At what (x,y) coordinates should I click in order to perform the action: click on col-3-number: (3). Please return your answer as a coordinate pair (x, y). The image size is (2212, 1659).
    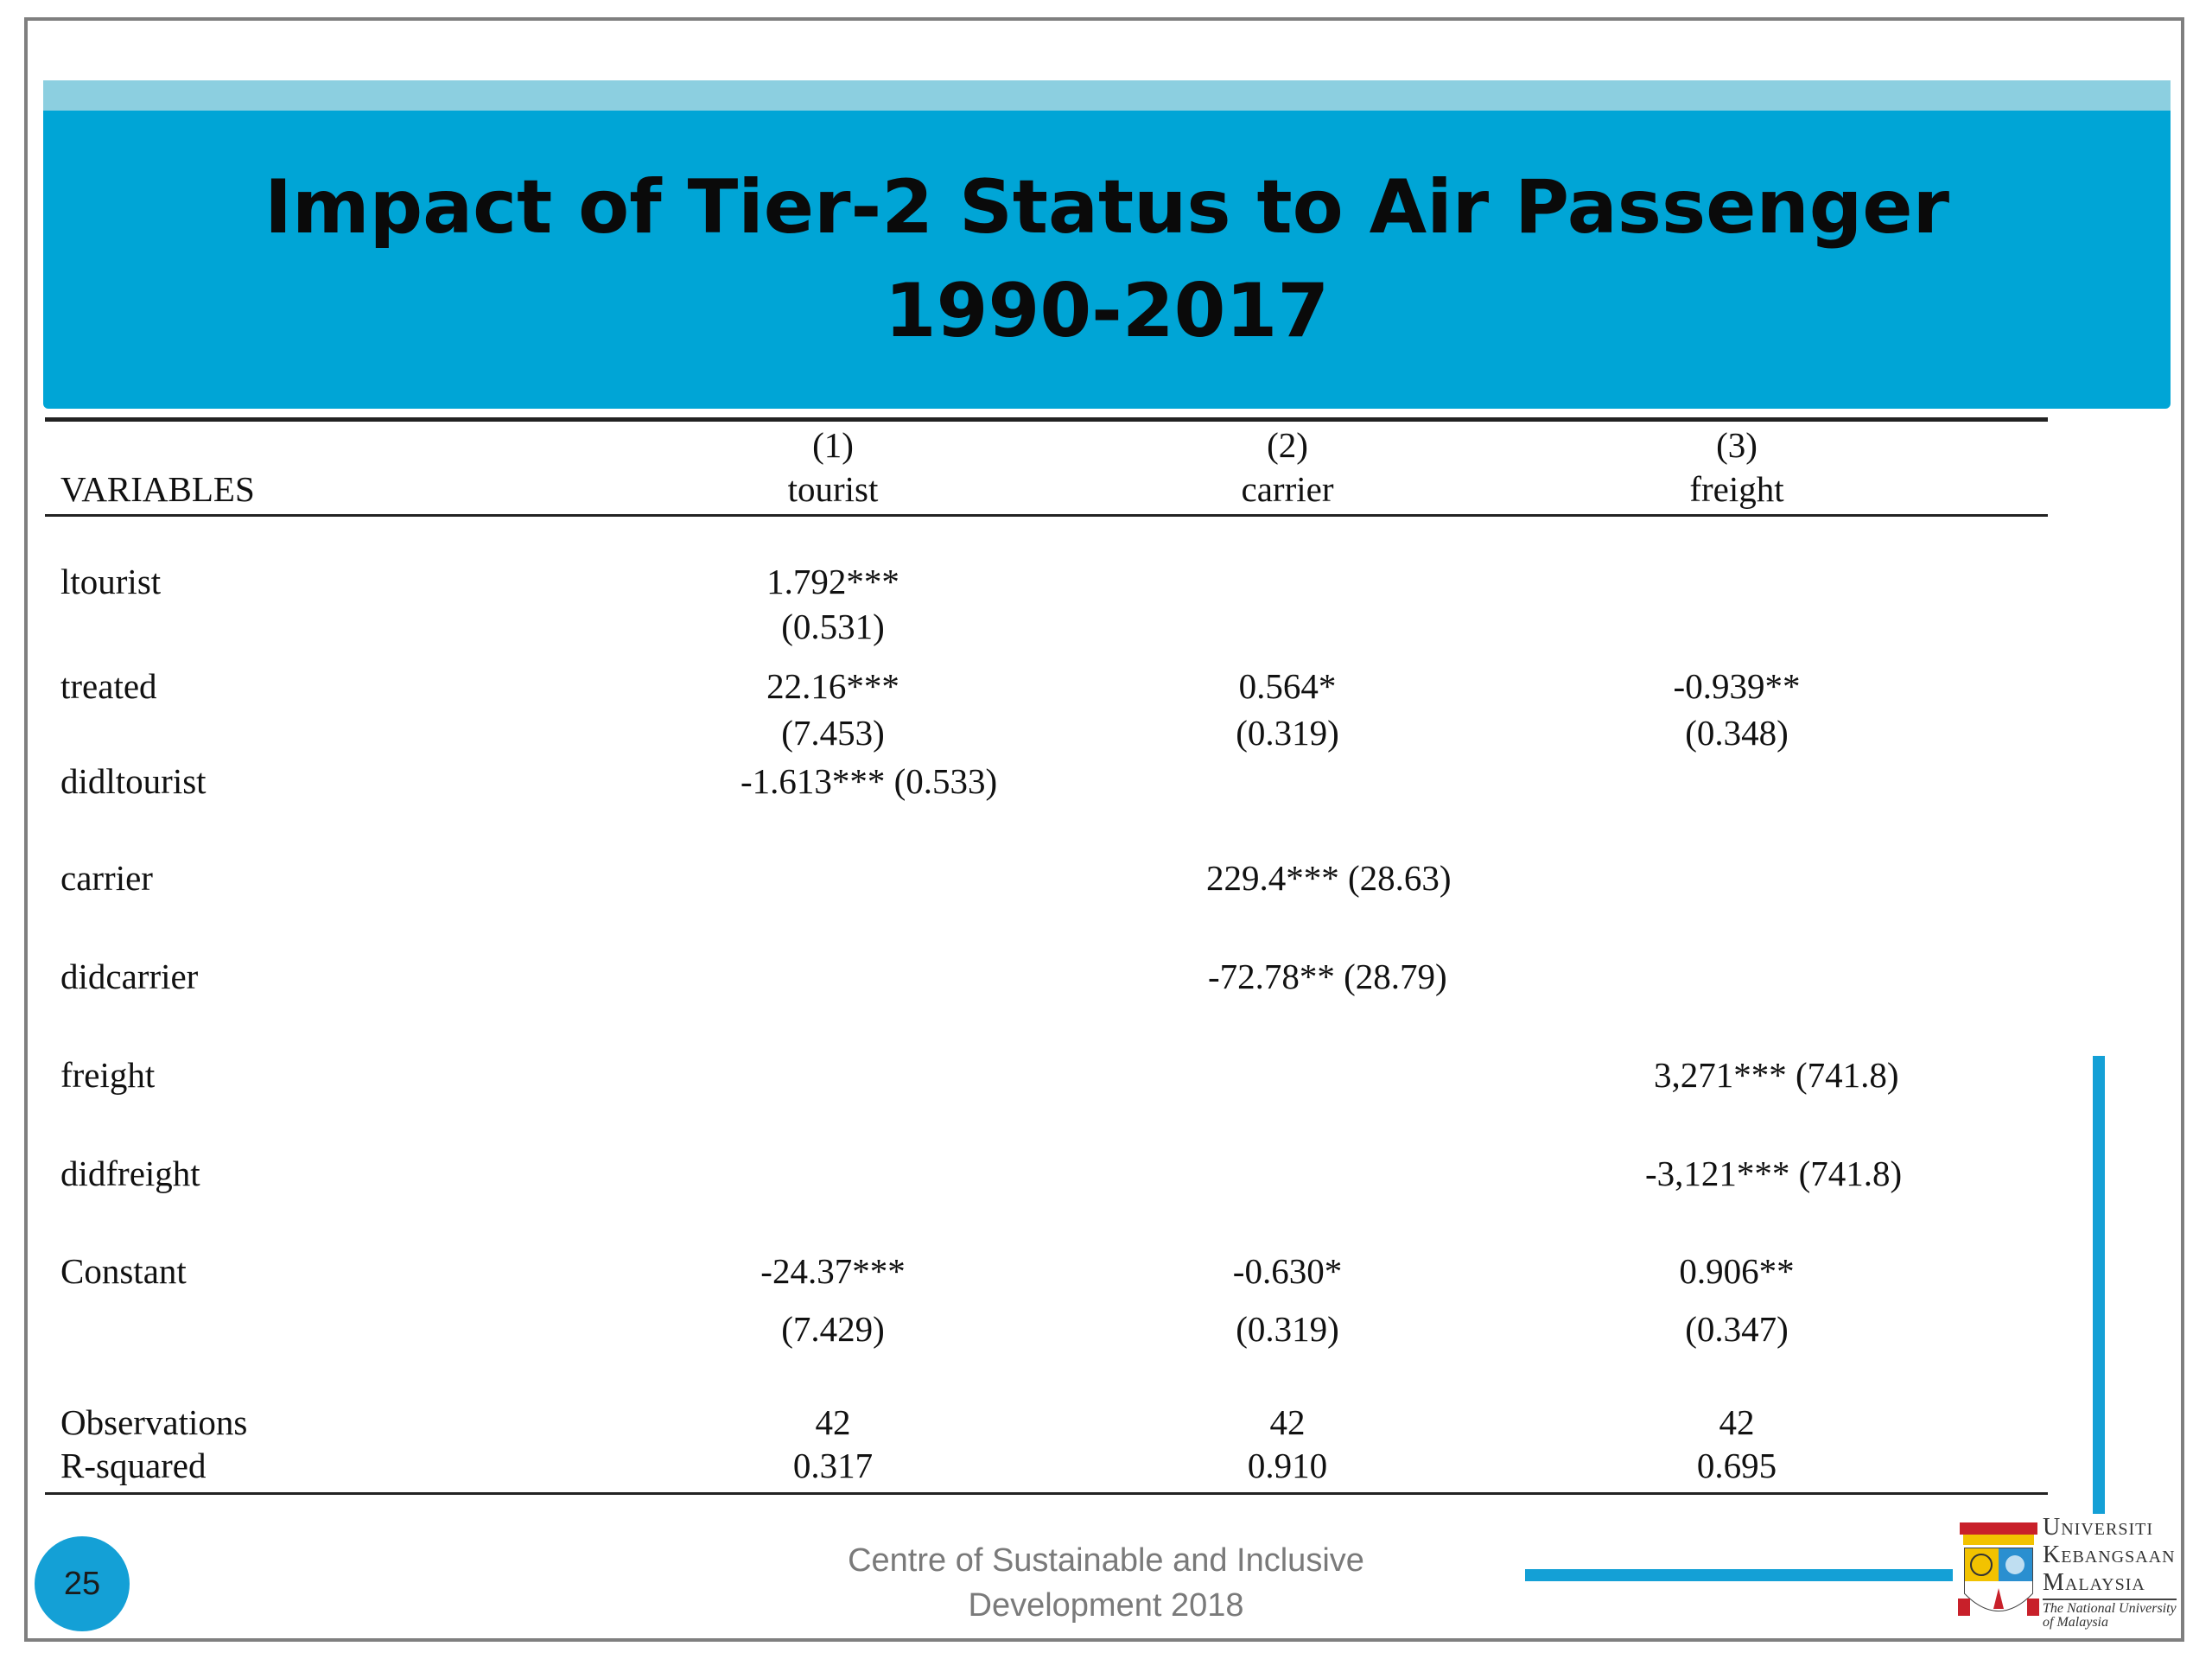
    Looking at the image, I should click on (1737, 445).